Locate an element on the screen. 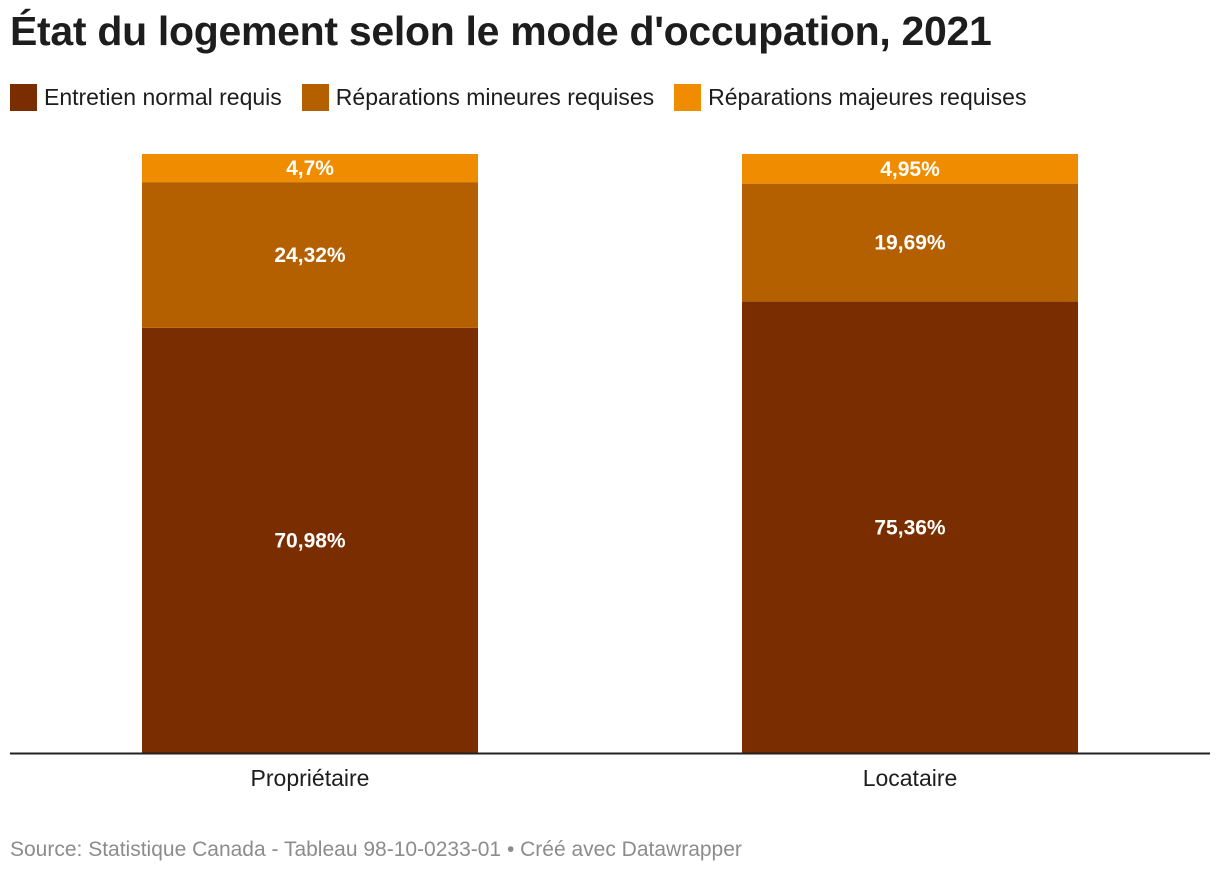 This screenshot has height=876, width=1220. legend-item-normal: Entretien normal requis is located at coordinates (146, 97).